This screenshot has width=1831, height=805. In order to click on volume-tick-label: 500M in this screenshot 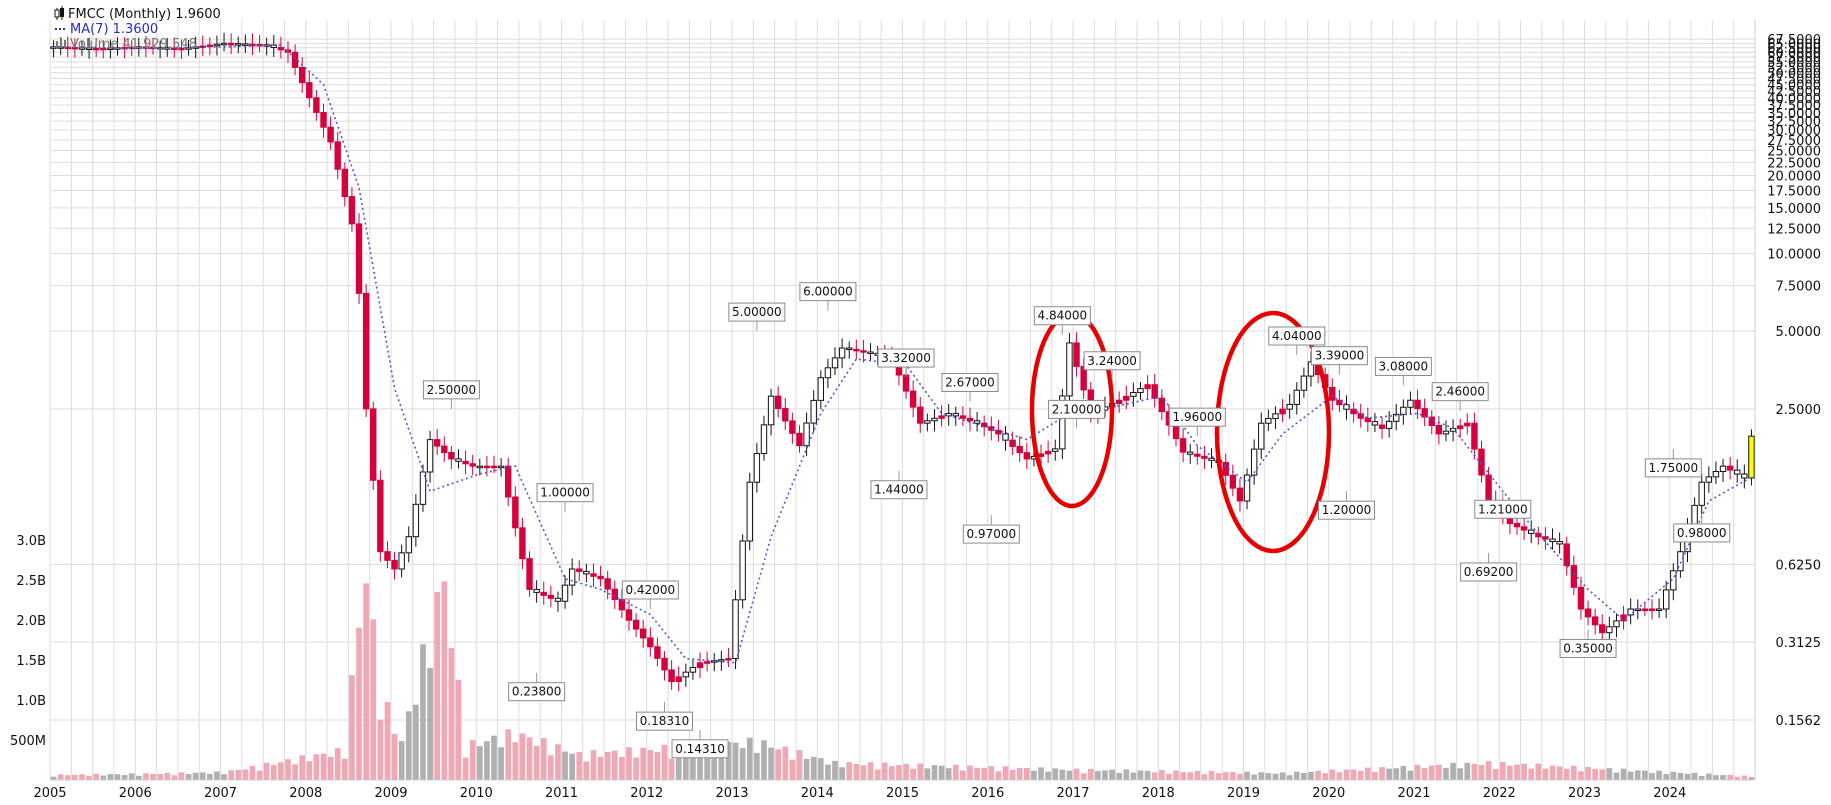, I will do `click(28, 741)`.